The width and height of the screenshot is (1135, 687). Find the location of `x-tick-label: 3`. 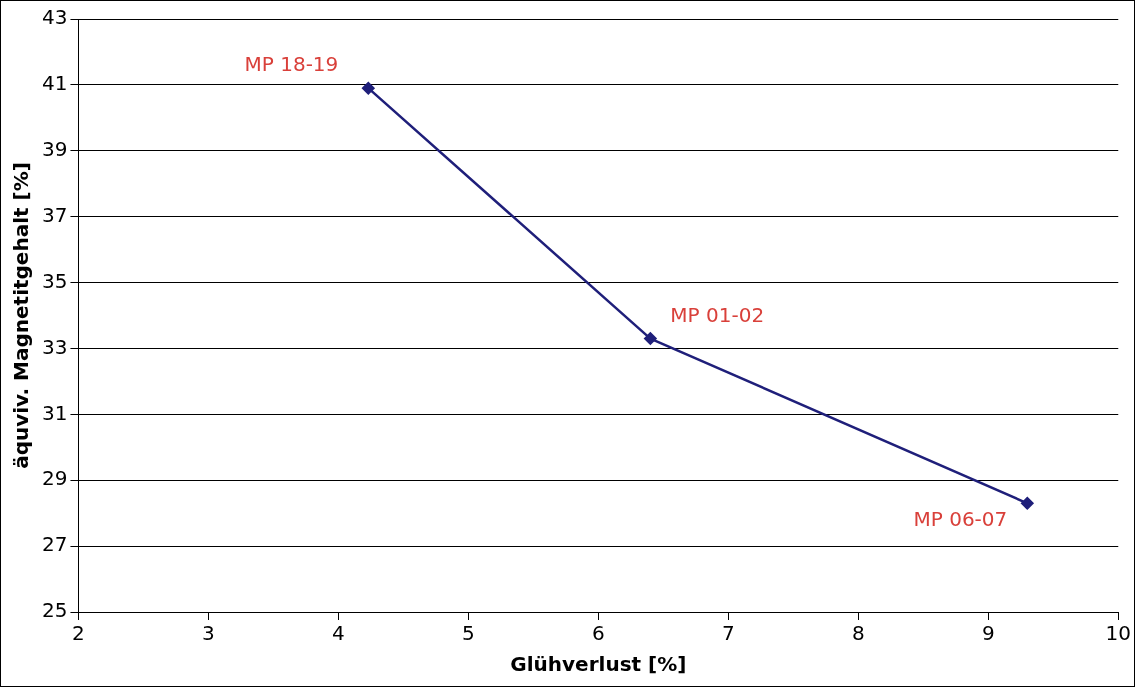

x-tick-label: 3 is located at coordinates (208, 633).